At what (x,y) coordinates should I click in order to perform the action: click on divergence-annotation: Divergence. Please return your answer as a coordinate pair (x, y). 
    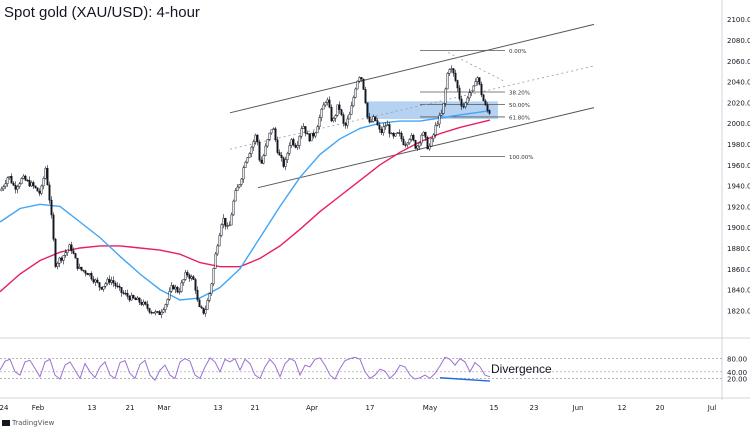
    Looking at the image, I should click on (521, 369).